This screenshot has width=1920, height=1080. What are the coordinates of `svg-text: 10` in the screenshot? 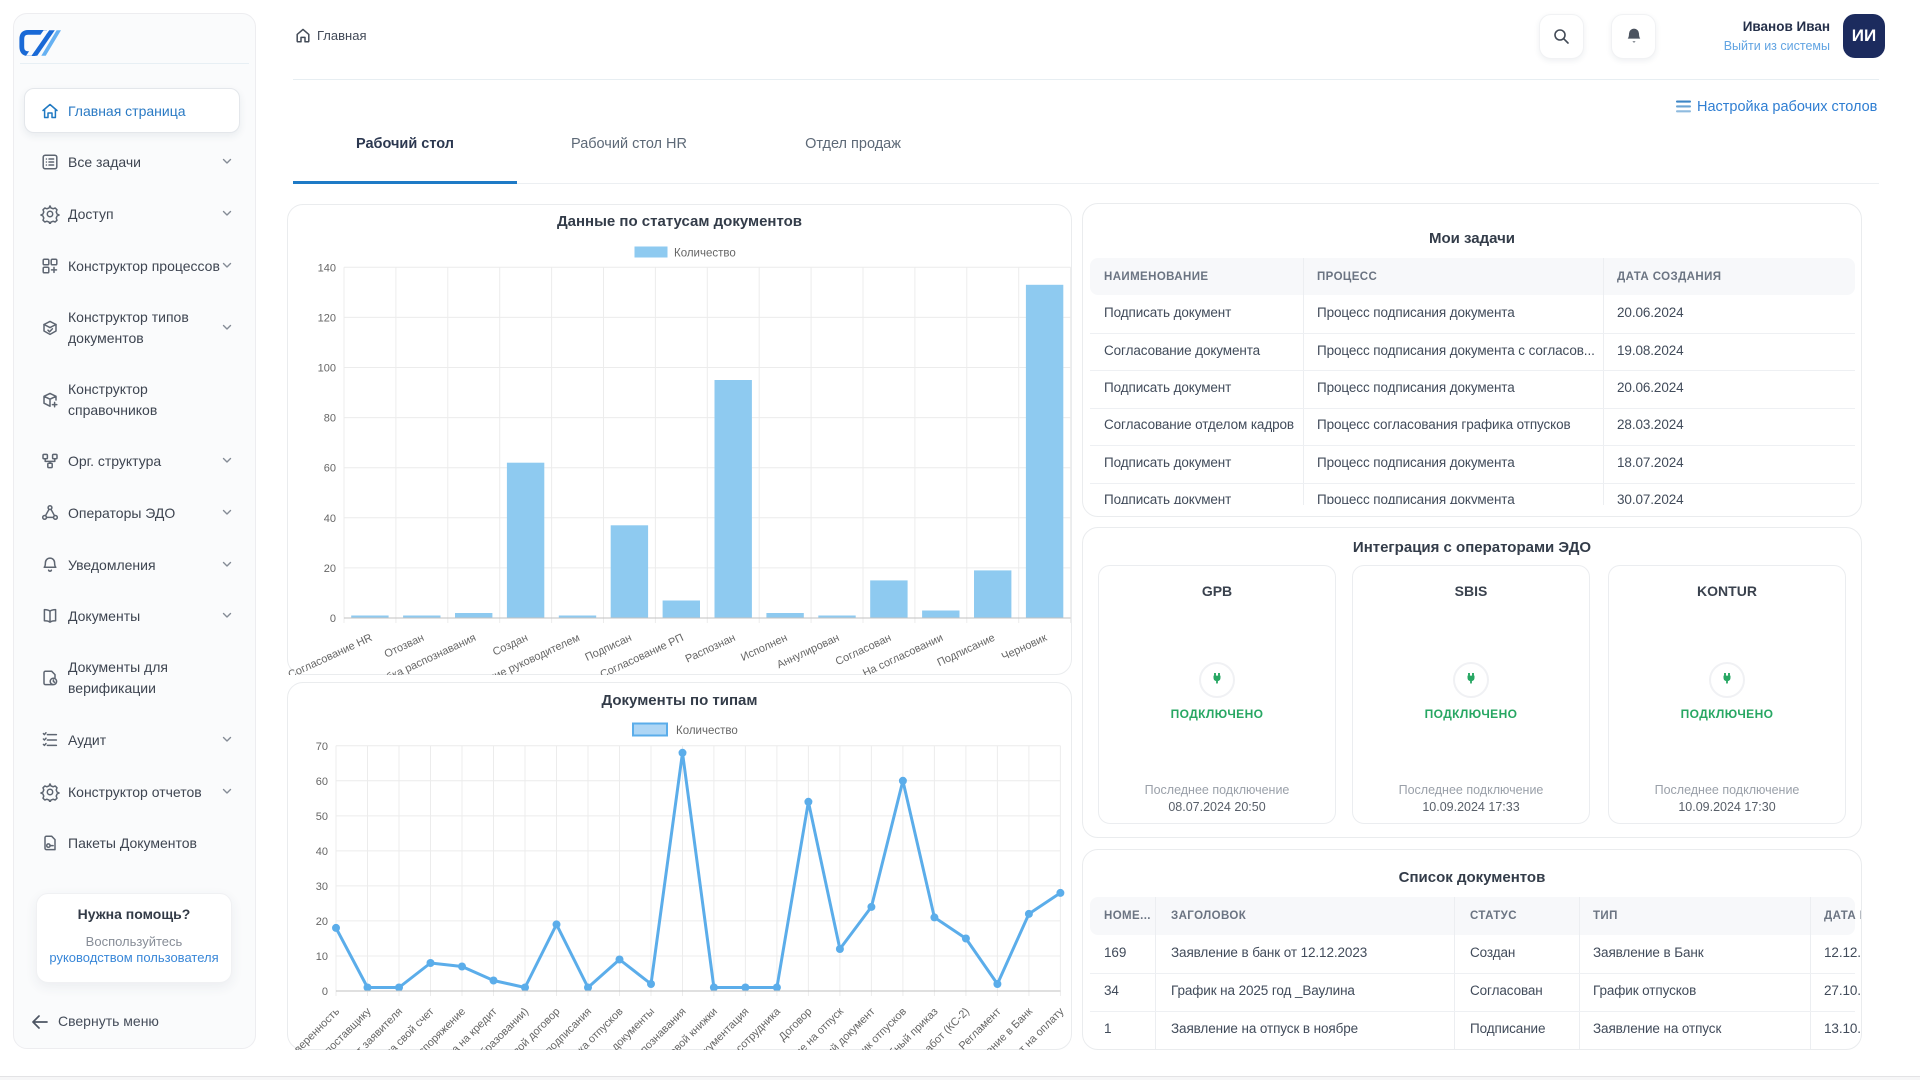 It's located at (322, 957).